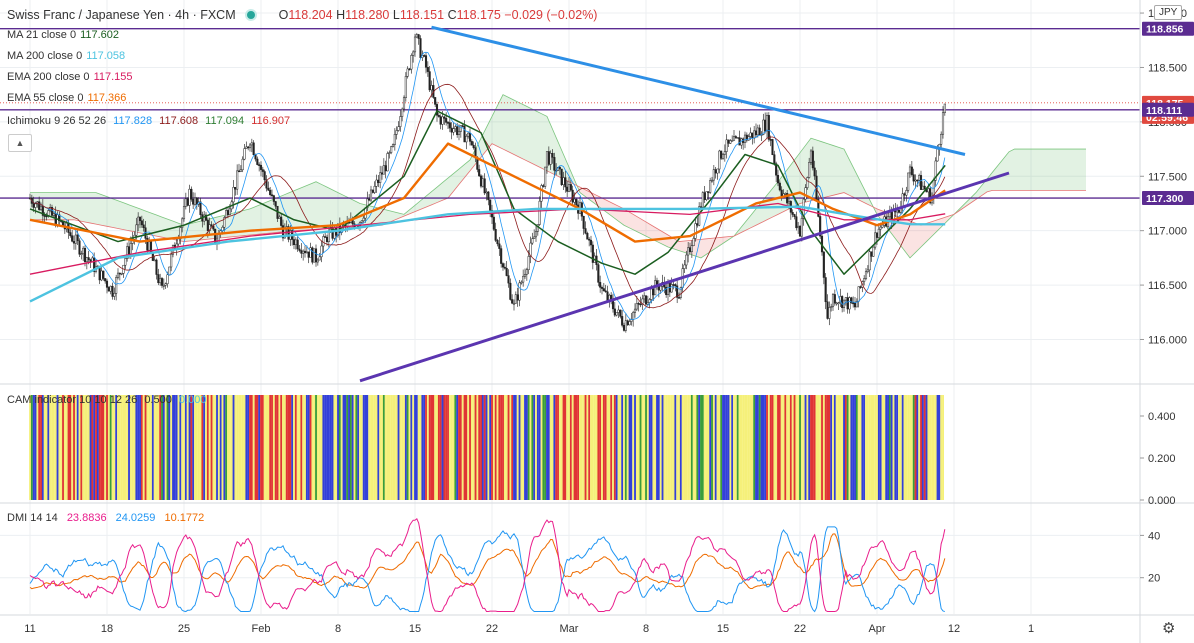 This screenshot has width=1194, height=643. What do you see at coordinates (1168, 28) in the screenshot?
I see `price-label: 118.856` at bounding box center [1168, 28].